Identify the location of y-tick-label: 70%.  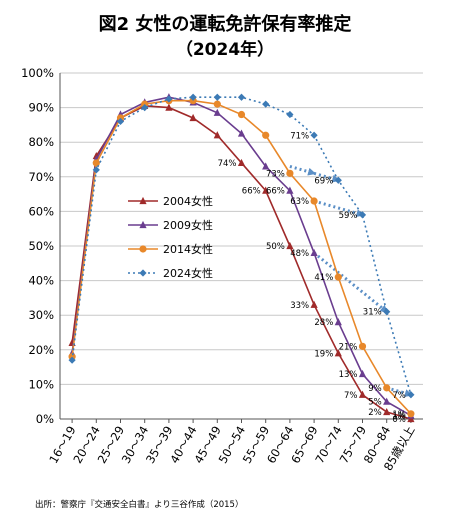
(41, 177).